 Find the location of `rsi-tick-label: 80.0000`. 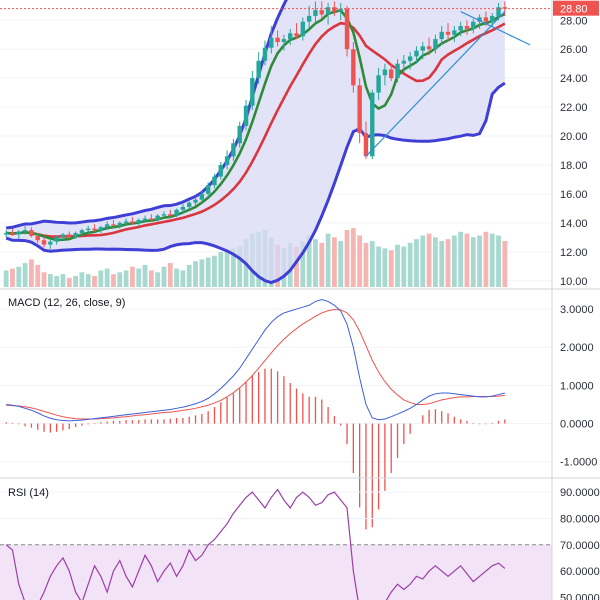

rsi-tick-label: 80.0000 is located at coordinates (580, 519).